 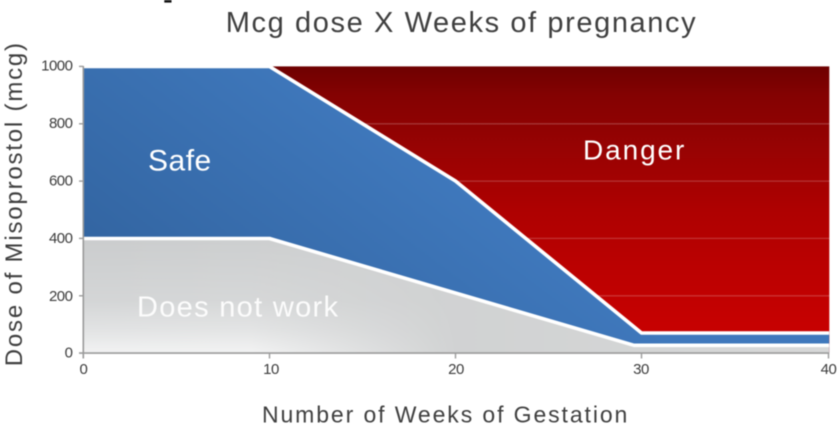 I want to click on svg-text: Does not work, so click(x=238, y=308).